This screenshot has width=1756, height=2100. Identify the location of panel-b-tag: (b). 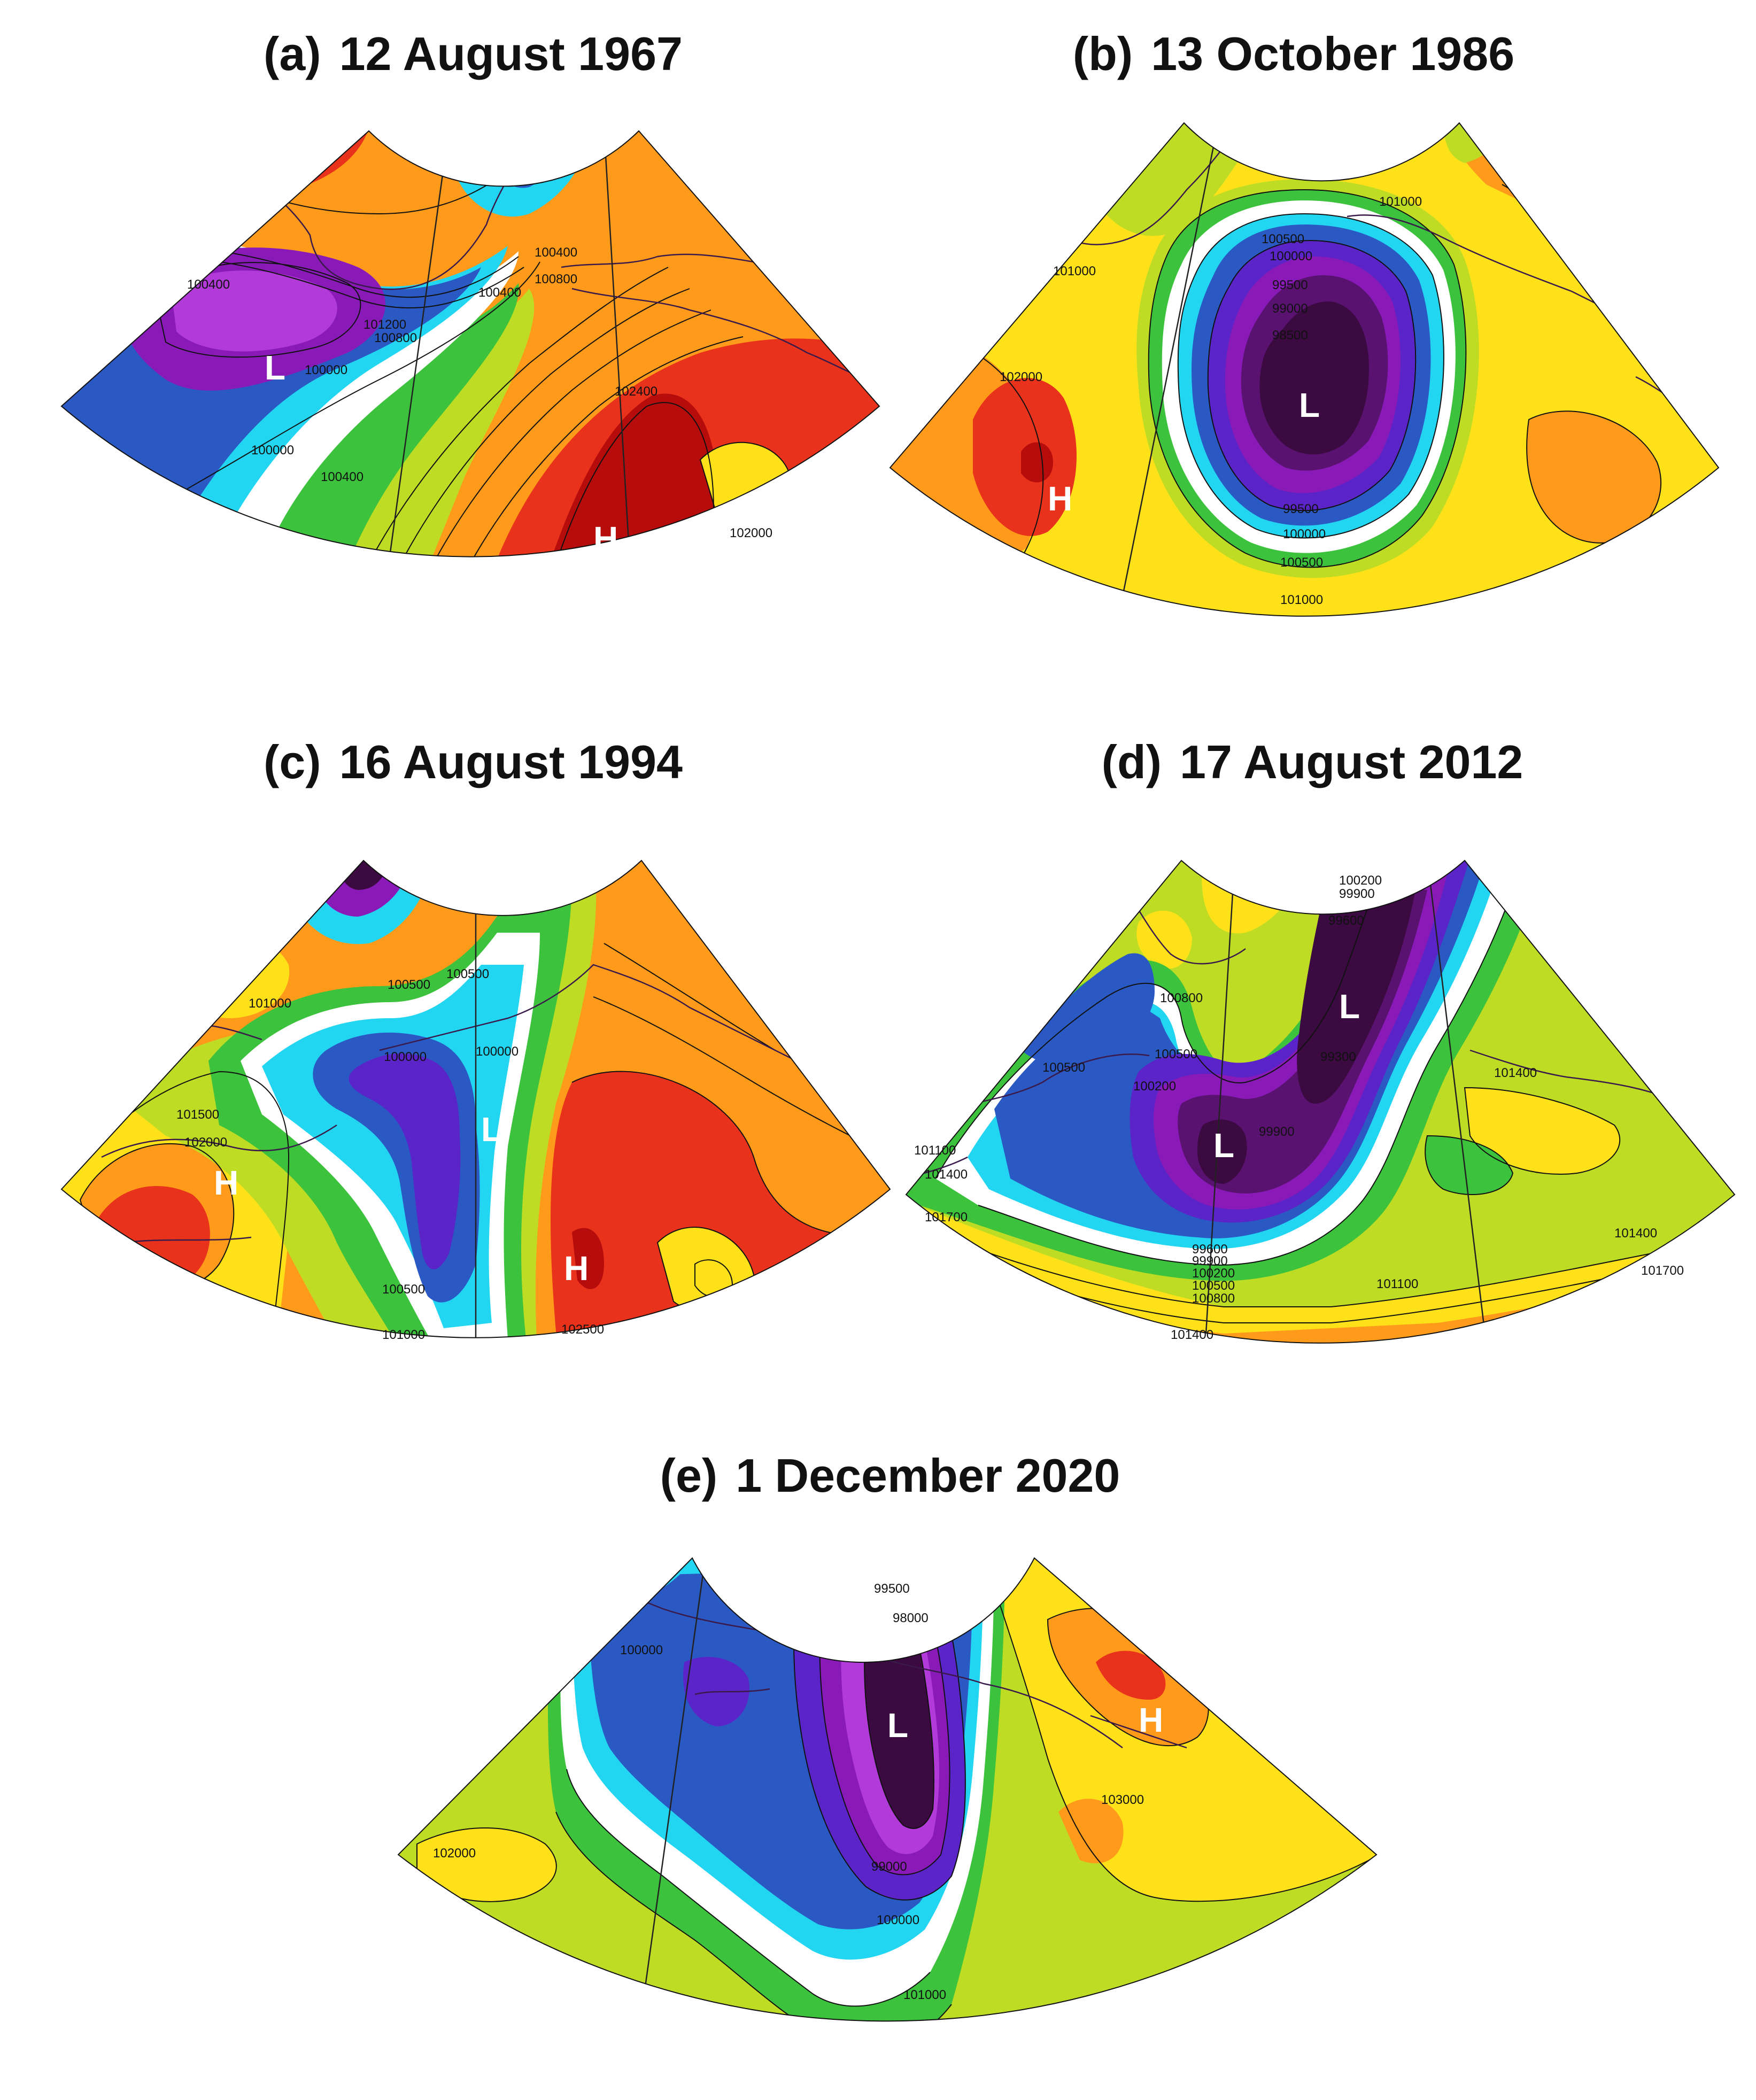
(1102, 53).